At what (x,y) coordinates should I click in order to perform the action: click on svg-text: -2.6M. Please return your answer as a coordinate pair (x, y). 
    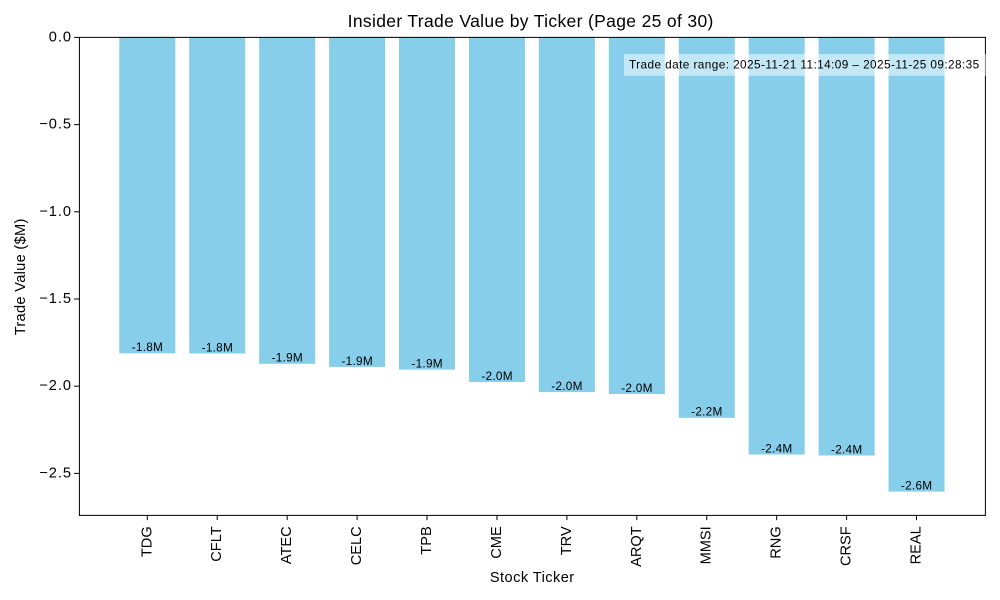
    Looking at the image, I should click on (916, 486).